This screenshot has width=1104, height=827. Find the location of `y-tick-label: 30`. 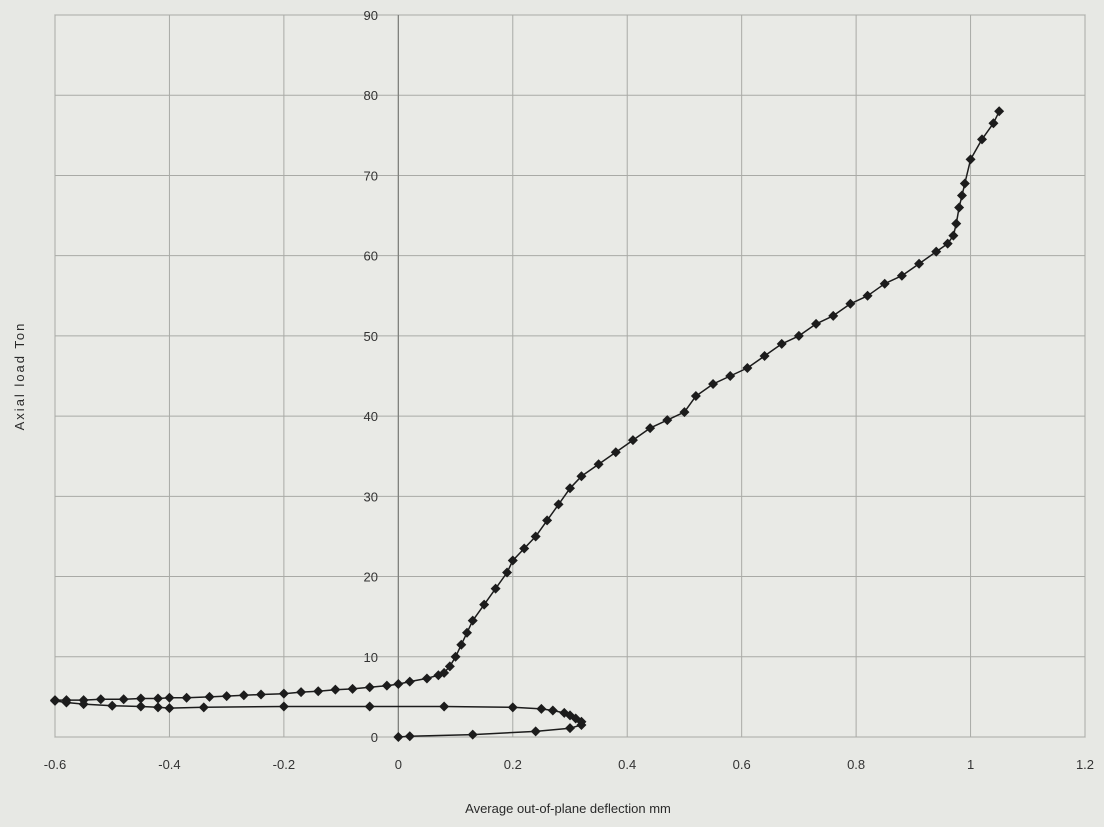

y-tick-label: 30 is located at coordinates (371, 496).